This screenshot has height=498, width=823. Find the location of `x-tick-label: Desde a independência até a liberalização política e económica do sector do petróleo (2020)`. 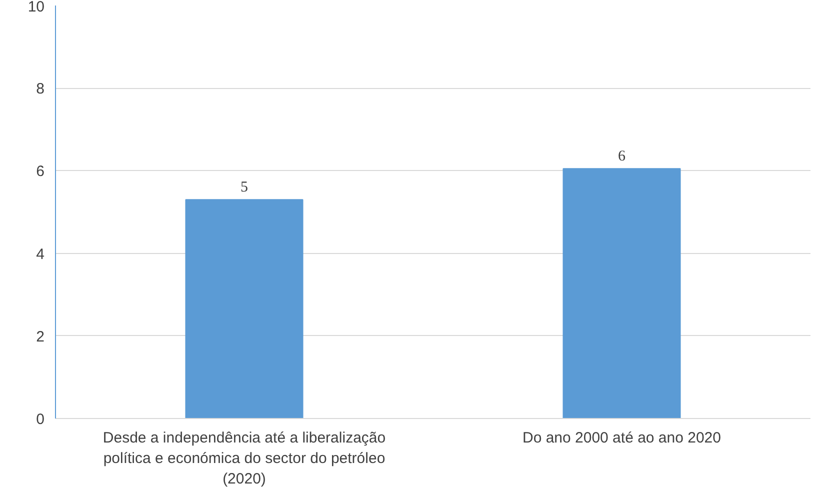

x-tick-label: Desde a independência até a liberalização política e económica do sector do petróleo (2020) is located at coordinates (244, 459).